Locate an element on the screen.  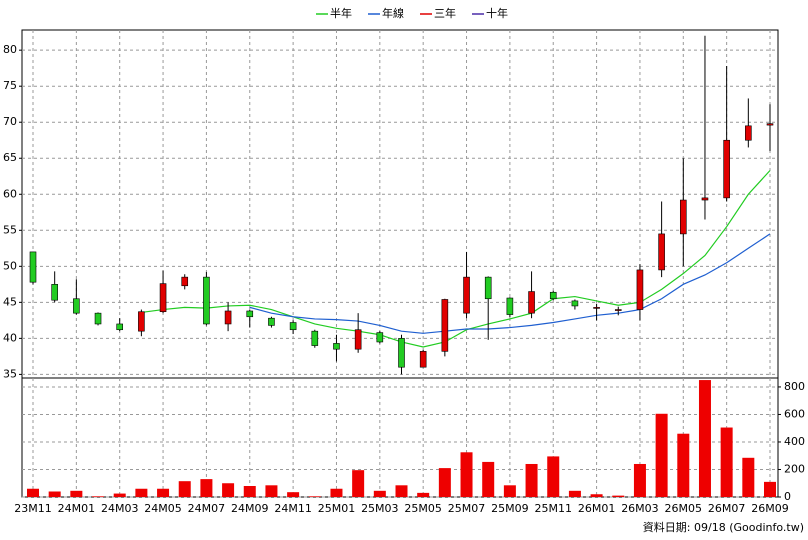
y2-tick-label: 800 is located at coordinates (794, 386).